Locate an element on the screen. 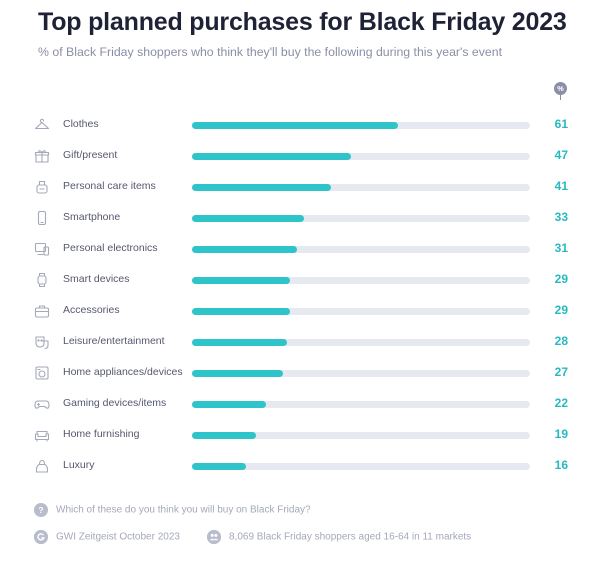  accessories-icon is located at coordinates (42, 311).